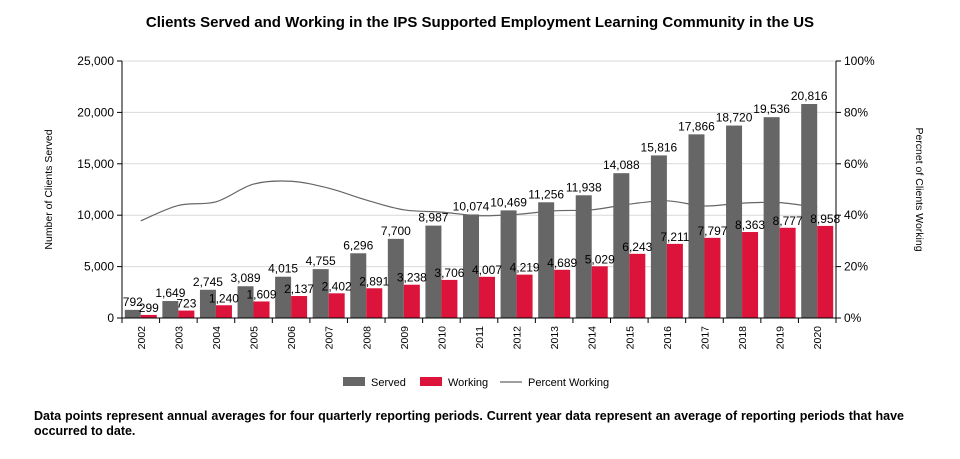 The image size is (960, 459). I want to click on x-tick-label: 2016, so click(668, 338).